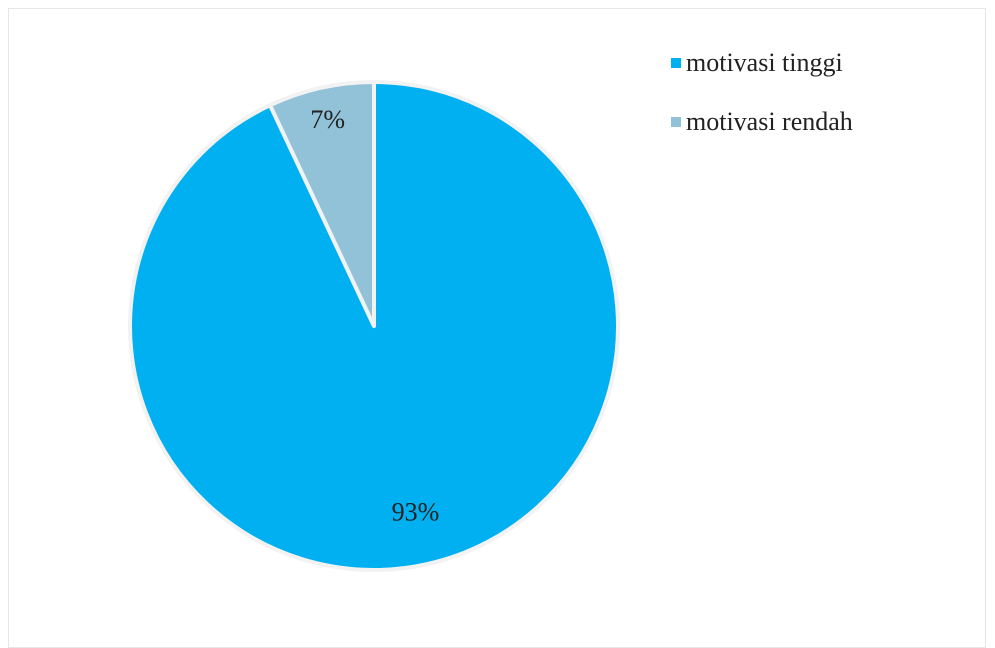 The image size is (995, 648). What do you see at coordinates (769, 121) in the screenshot?
I see `legend-label-motivasi-rendah: motivasi rendah` at bounding box center [769, 121].